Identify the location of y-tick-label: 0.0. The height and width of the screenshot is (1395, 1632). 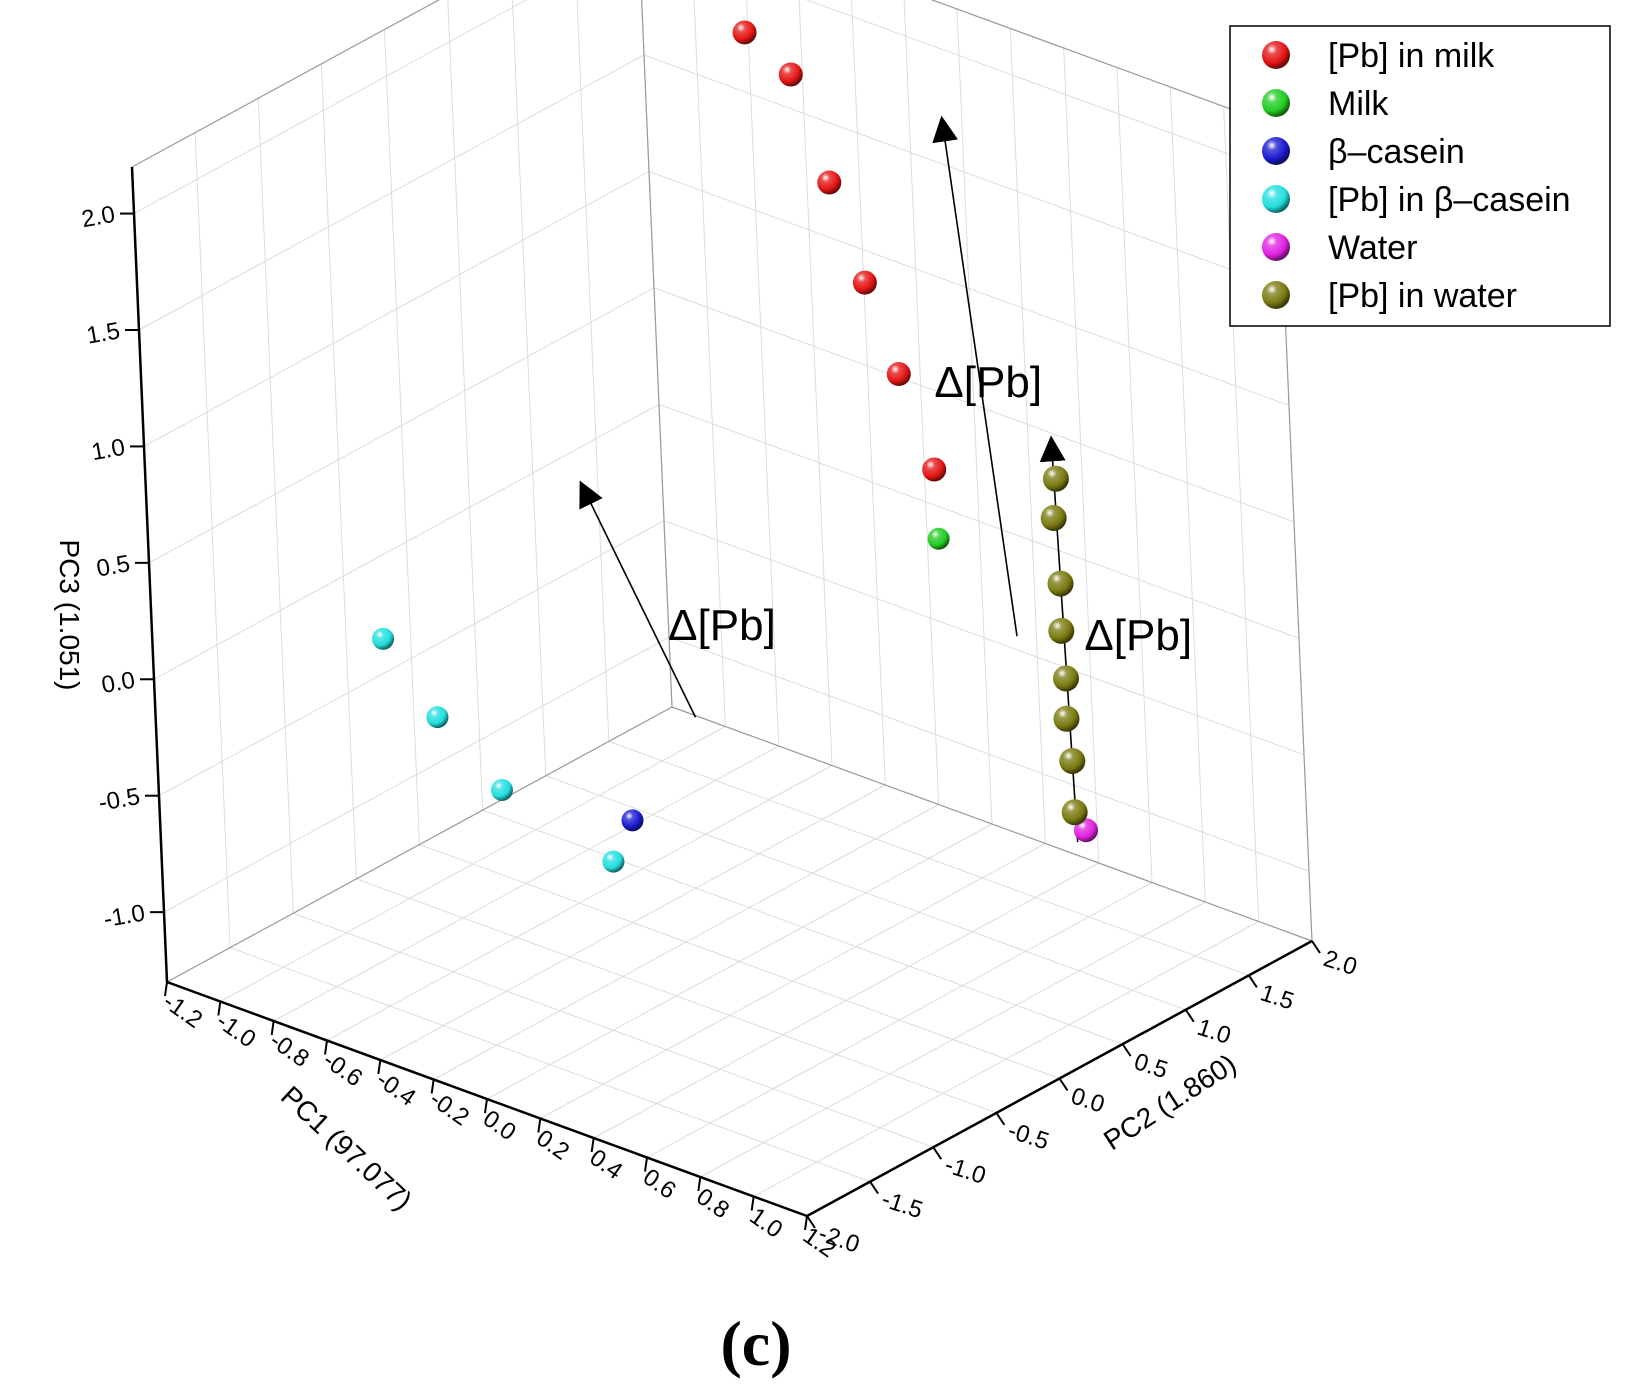
(1088, 1101).